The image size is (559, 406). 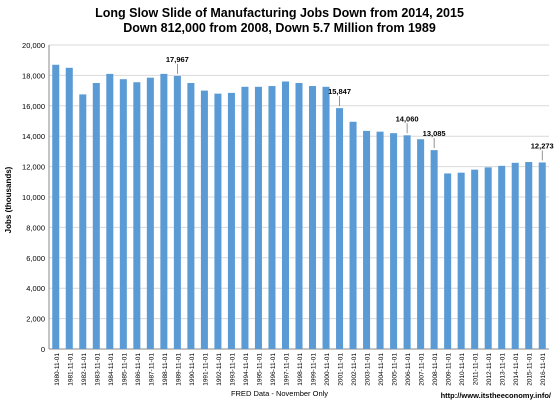 What do you see at coordinates (35, 258) in the screenshot?
I see `y-tick-label: 6,000` at bounding box center [35, 258].